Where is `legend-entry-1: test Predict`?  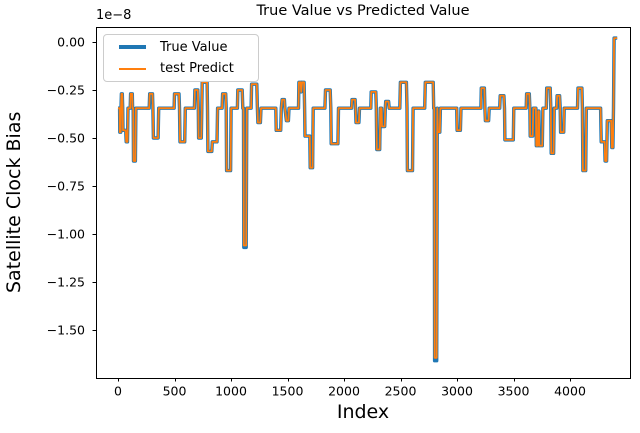 legend-entry-1: test Predict is located at coordinates (186, 69).